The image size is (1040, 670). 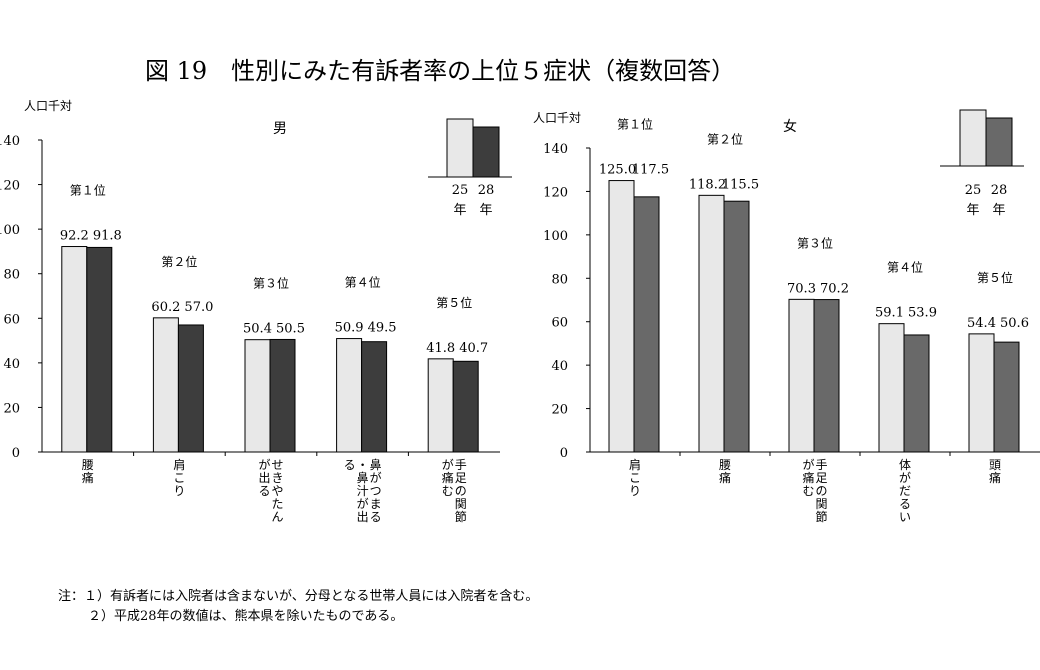 I want to click on data-label-2016: 117.5, so click(x=650, y=170).